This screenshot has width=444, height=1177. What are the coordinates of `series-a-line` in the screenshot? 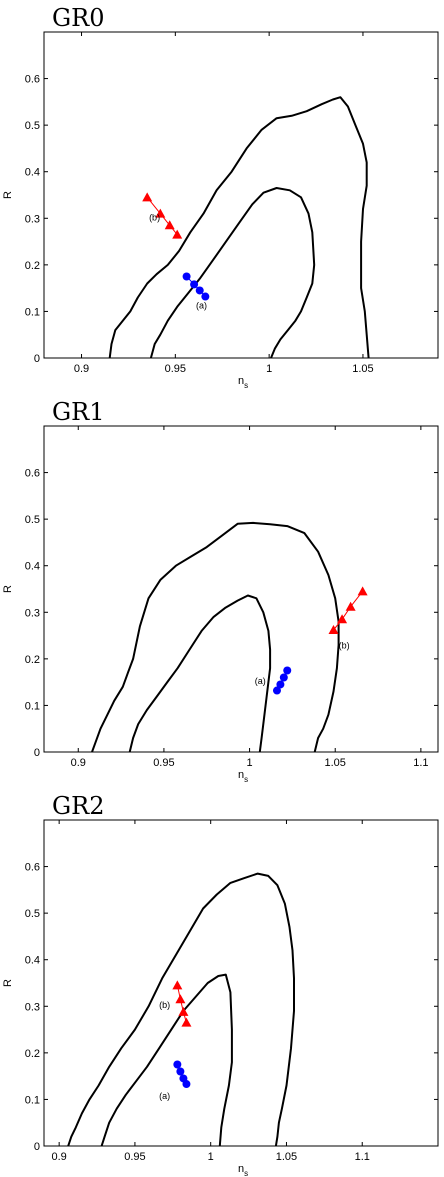 It's located at (196, 286).